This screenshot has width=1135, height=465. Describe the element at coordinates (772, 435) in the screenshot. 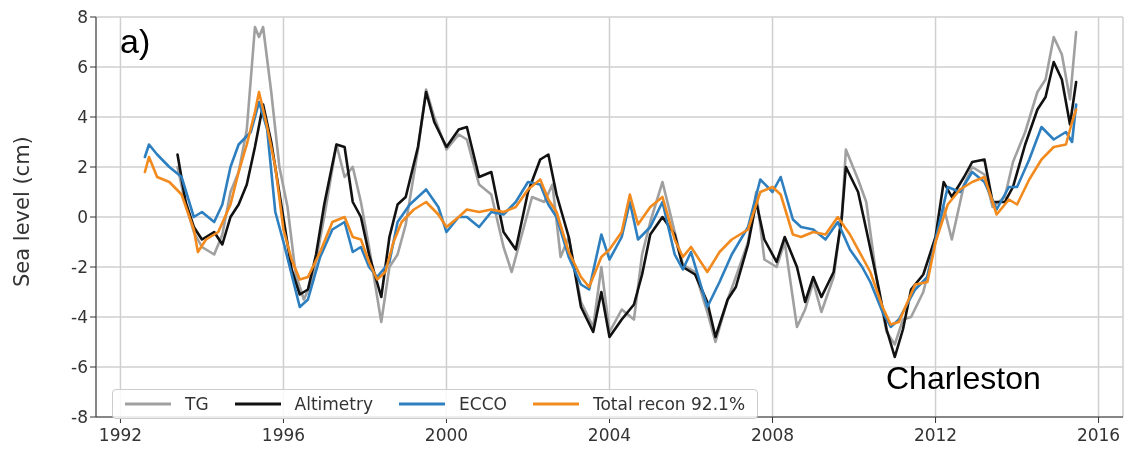

I see `x-tick-label: 2008` at that location.